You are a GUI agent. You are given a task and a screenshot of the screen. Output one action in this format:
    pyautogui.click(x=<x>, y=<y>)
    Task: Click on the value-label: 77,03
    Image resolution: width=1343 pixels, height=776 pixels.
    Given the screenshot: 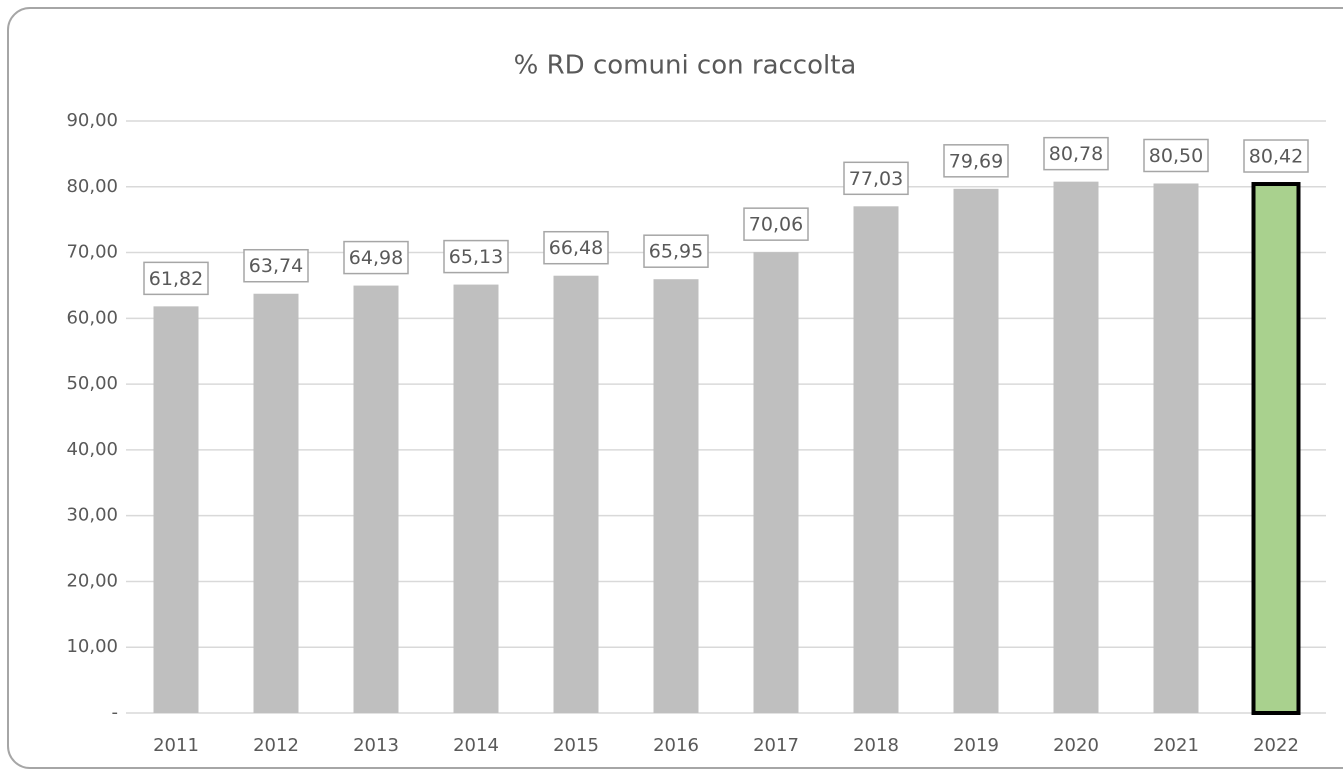 What is the action you would take?
    pyautogui.click(x=876, y=179)
    